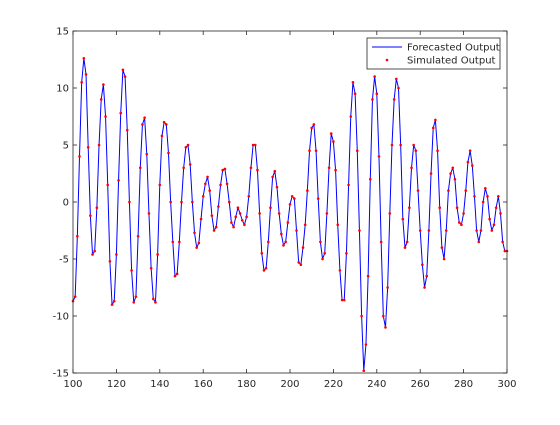  Describe the element at coordinates (61, 317) in the screenshot. I see `y-tick-label: -10` at that location.